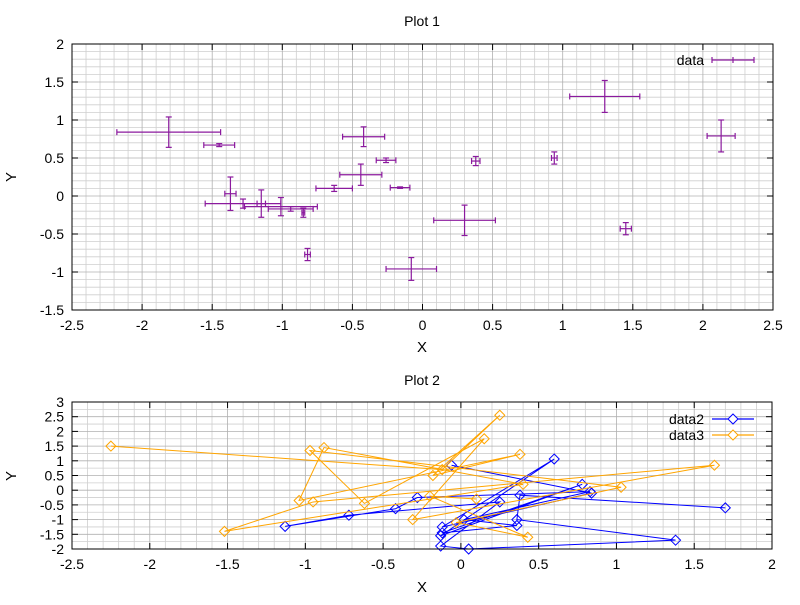 Image resolution: width=800 pixels, height=605 pixels. Describe the element at coordinates (383, 564) in the screenshot. I see `plot-2-x-tick-label: -0.5` at that location.